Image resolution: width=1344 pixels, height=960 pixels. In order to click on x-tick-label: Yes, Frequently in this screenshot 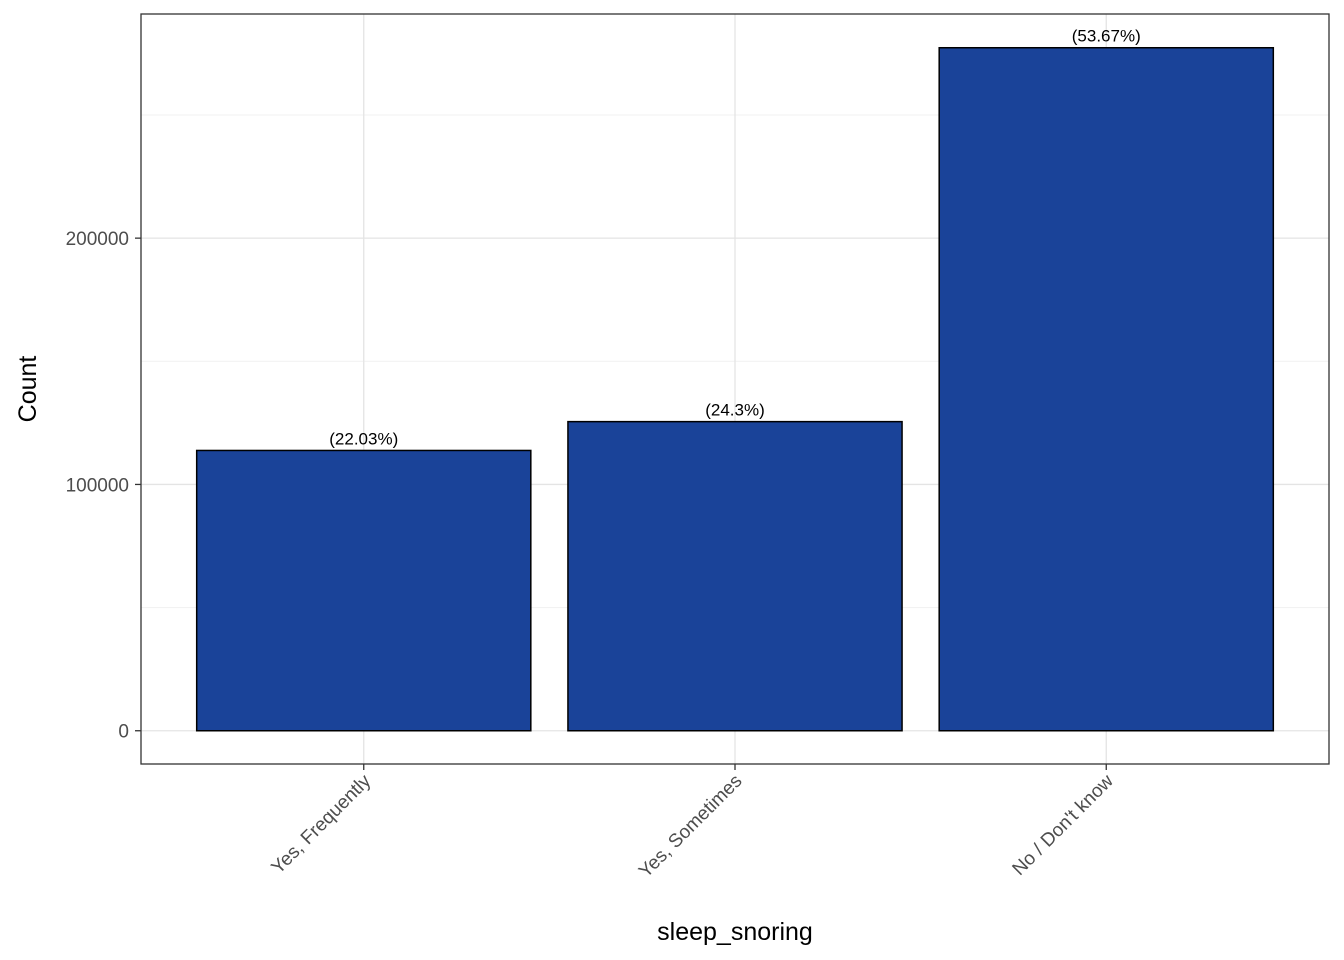, I will do `click(322, 824)`.